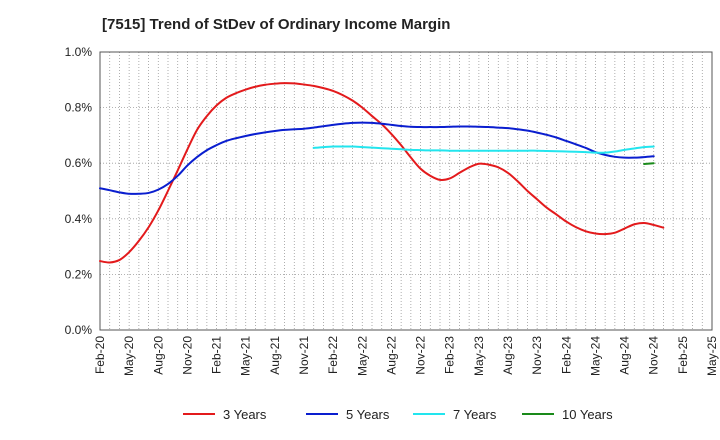  Describe the element at coordinates (391, 355) in the screenshot. I see `x-tick-label: Aug-22` at that location.